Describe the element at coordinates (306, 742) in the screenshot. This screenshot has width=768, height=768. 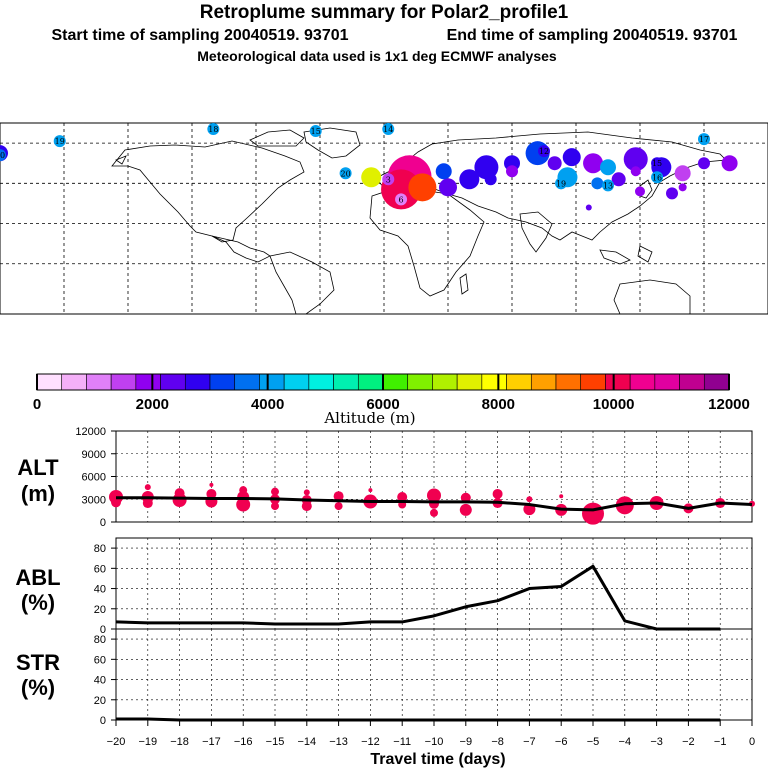
I see `x-tick-label: −14` at that location.